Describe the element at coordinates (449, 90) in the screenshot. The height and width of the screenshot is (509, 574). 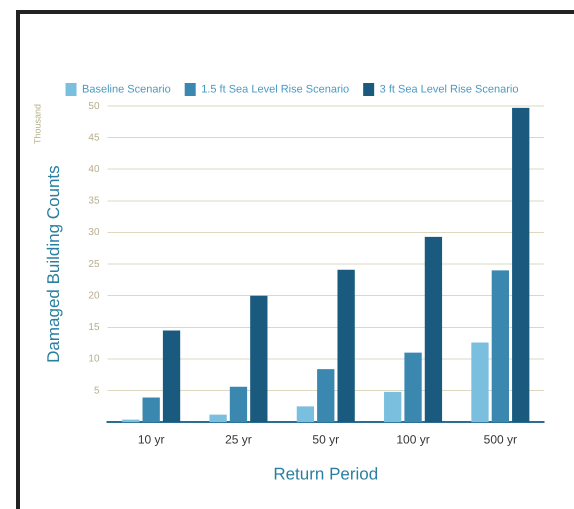
I see `legend-label: 3 ft Sea Level Rise Scenario` at that location.